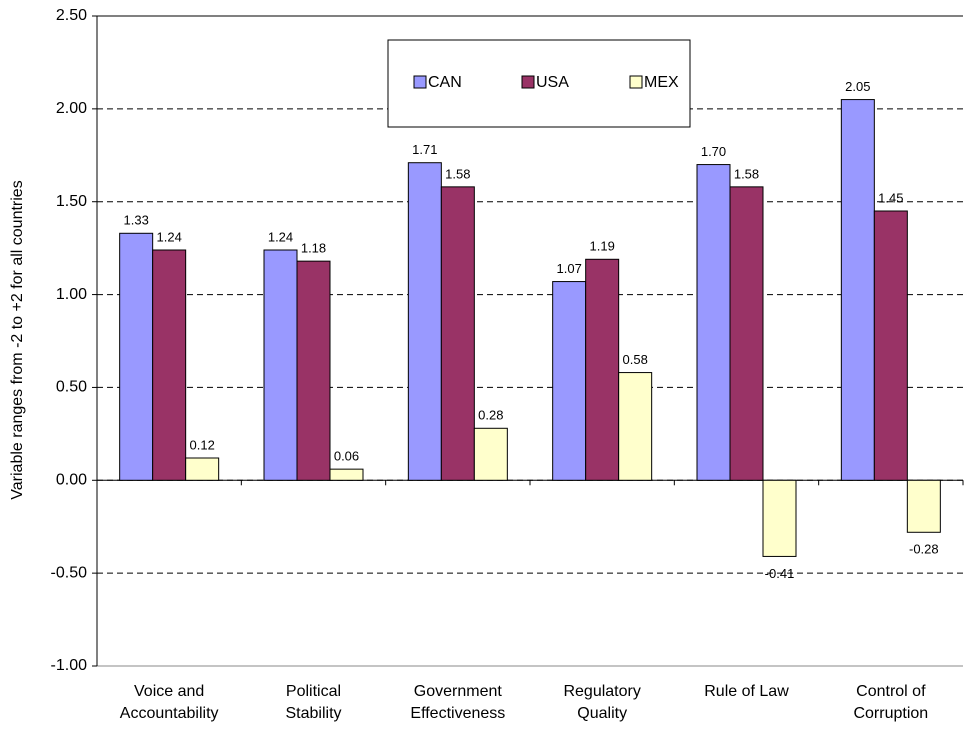  What do you see at coordinates (890, 197) in the screenshot?
I see `value-label: 1.45` at bounding box center [890, 197].